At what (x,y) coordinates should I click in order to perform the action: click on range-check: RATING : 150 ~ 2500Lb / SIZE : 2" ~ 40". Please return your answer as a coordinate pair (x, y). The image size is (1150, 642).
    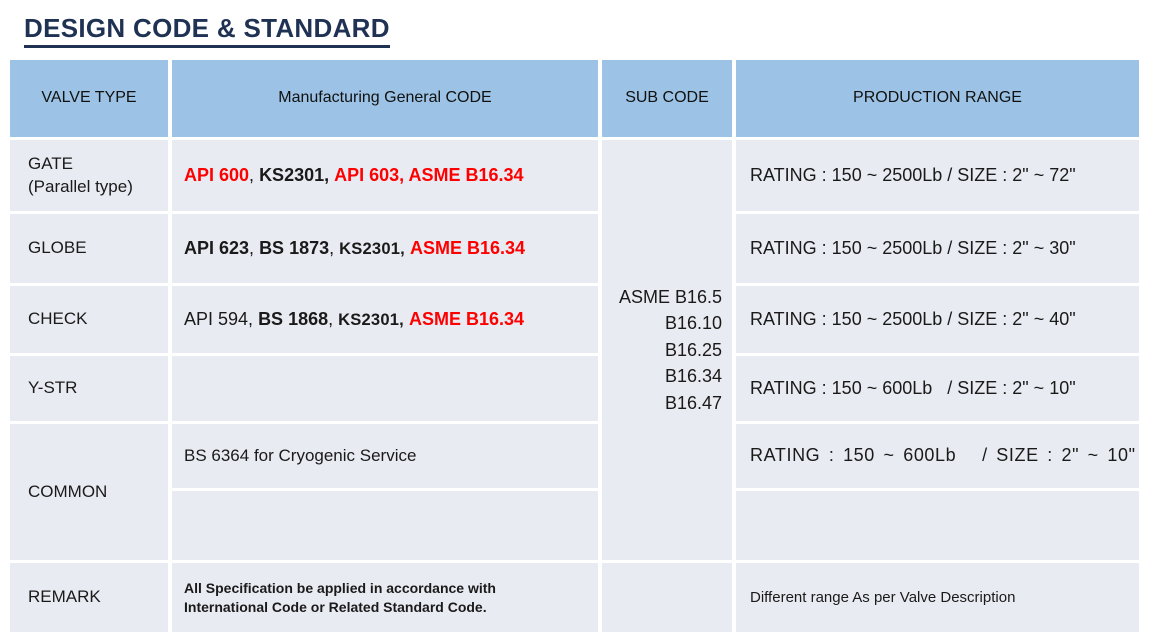
    Looking at the image, I should click on (937, 319).